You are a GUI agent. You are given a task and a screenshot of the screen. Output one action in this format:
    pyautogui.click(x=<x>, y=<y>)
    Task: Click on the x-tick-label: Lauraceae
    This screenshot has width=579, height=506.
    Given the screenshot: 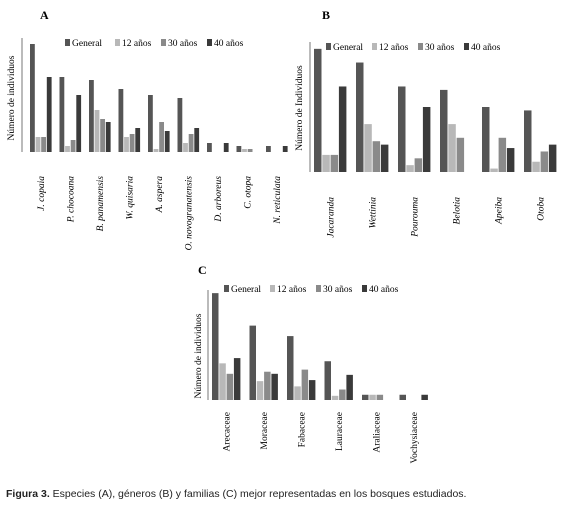 What is the action you would take?
    pyautogui.click(x=340, y=431)
    